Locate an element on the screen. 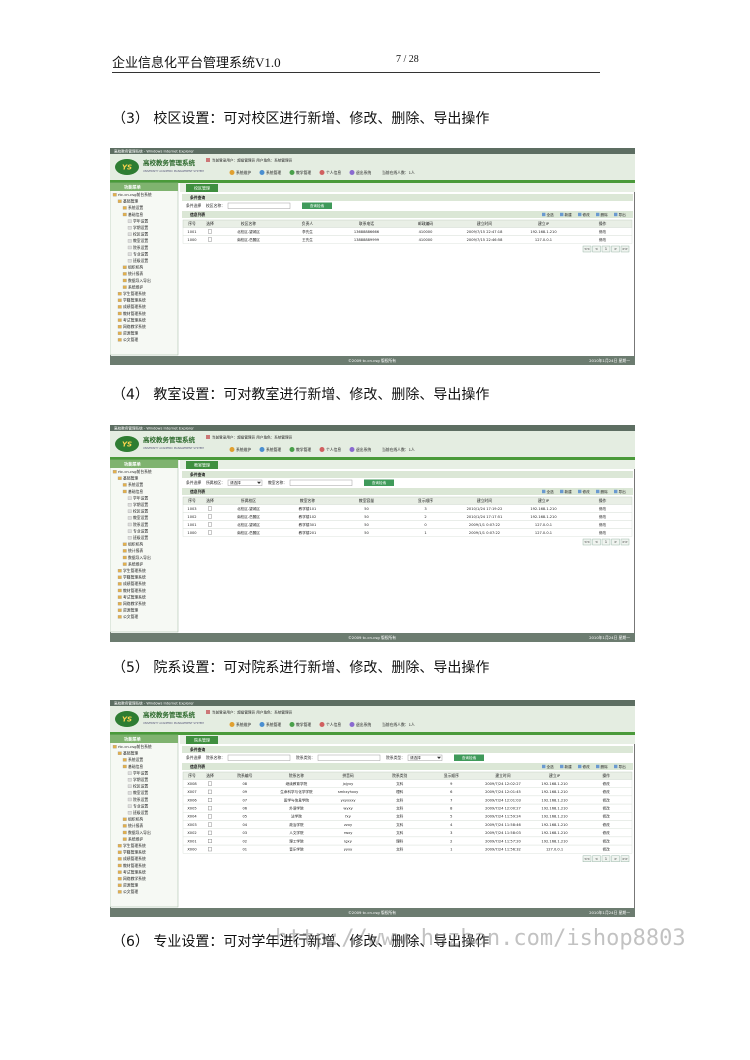  tree-item: 学期设置 is located at coordinates (140, 504).